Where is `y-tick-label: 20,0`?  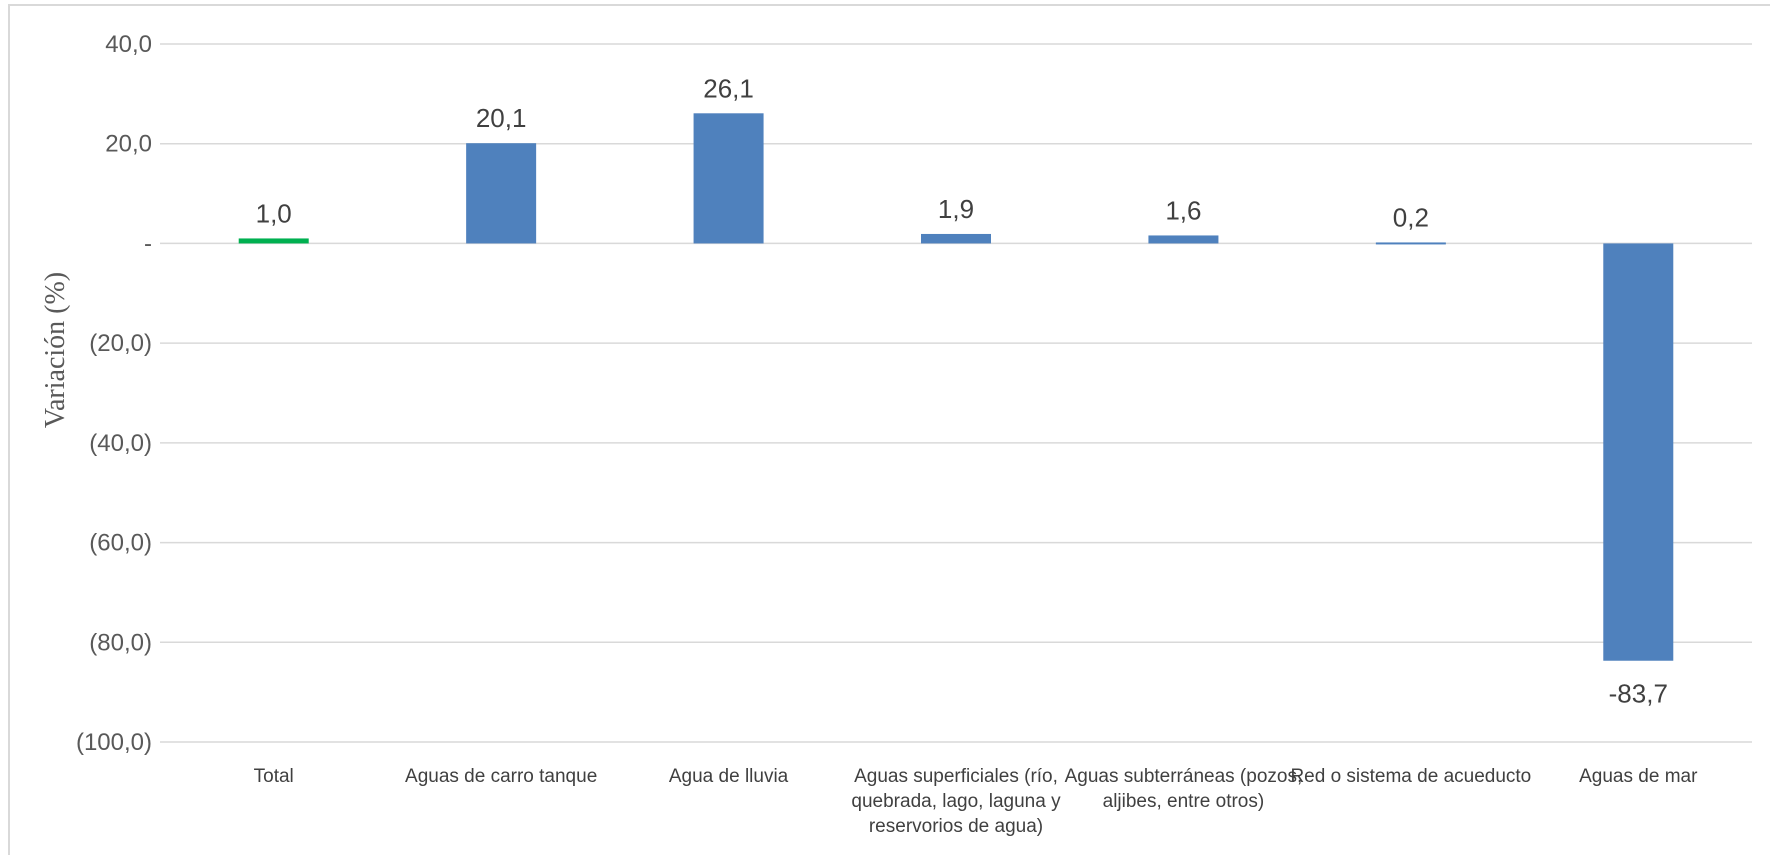 y-tick-label: 20,0 is located at coordinates (128, 144).